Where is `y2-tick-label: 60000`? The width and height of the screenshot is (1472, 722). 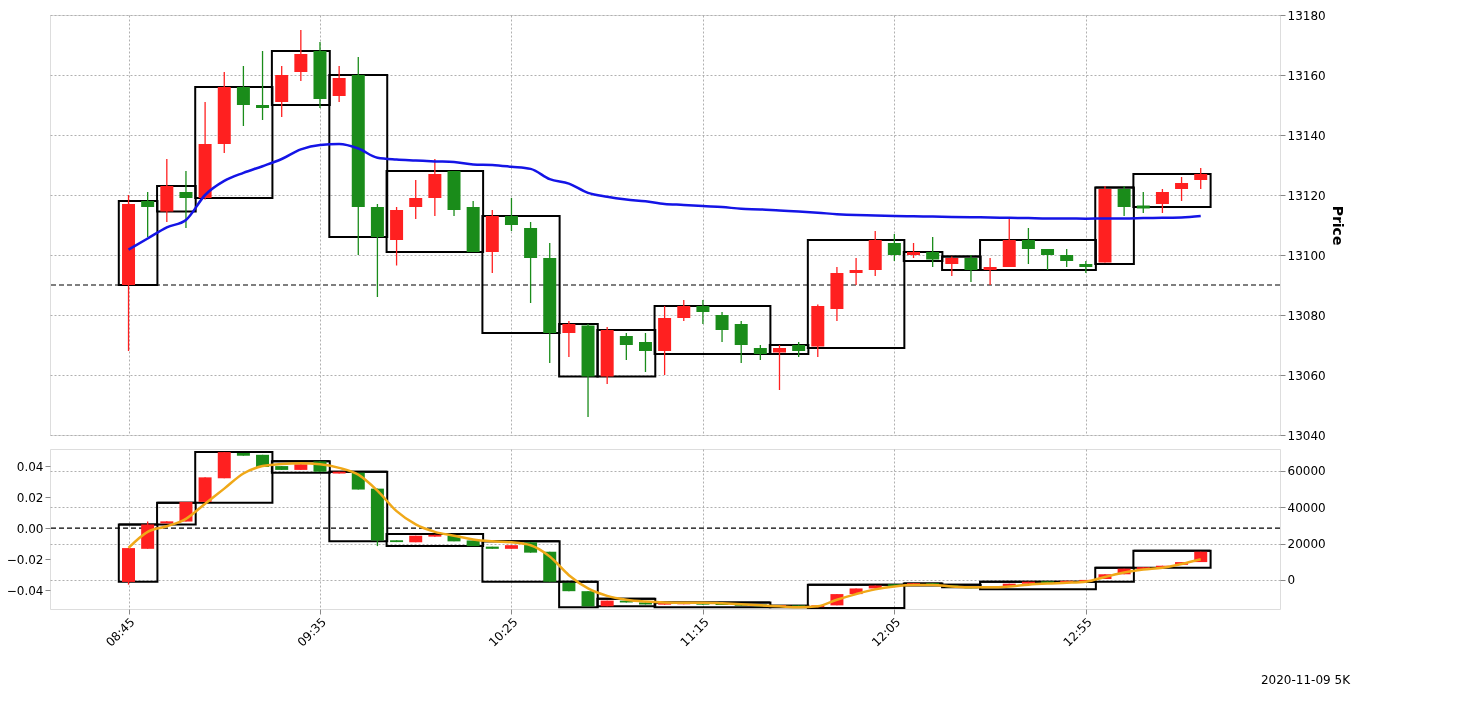 y2-tick-label: 60000 is located at coordinates (1306, 471).